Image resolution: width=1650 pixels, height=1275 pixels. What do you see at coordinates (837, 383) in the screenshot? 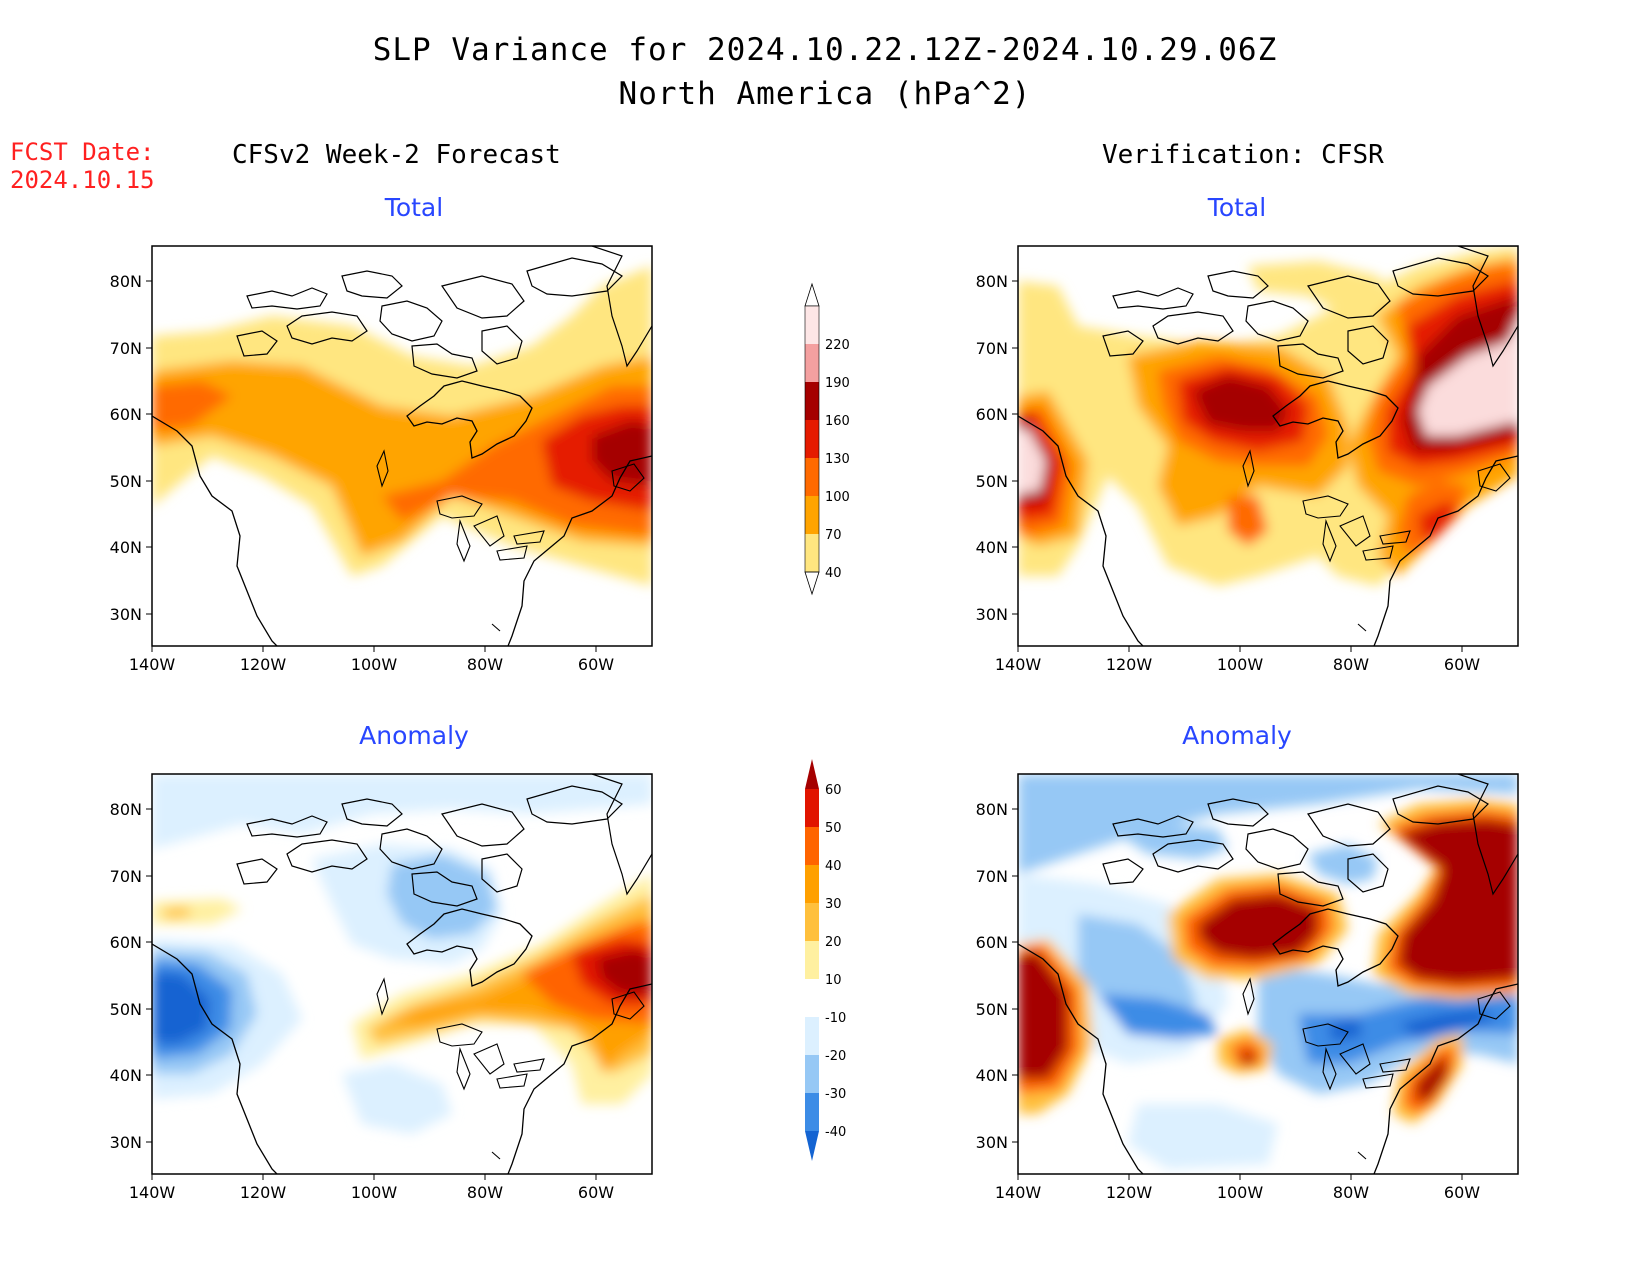
I see `colorbar-label: 190` at bounding box center [837, 383].